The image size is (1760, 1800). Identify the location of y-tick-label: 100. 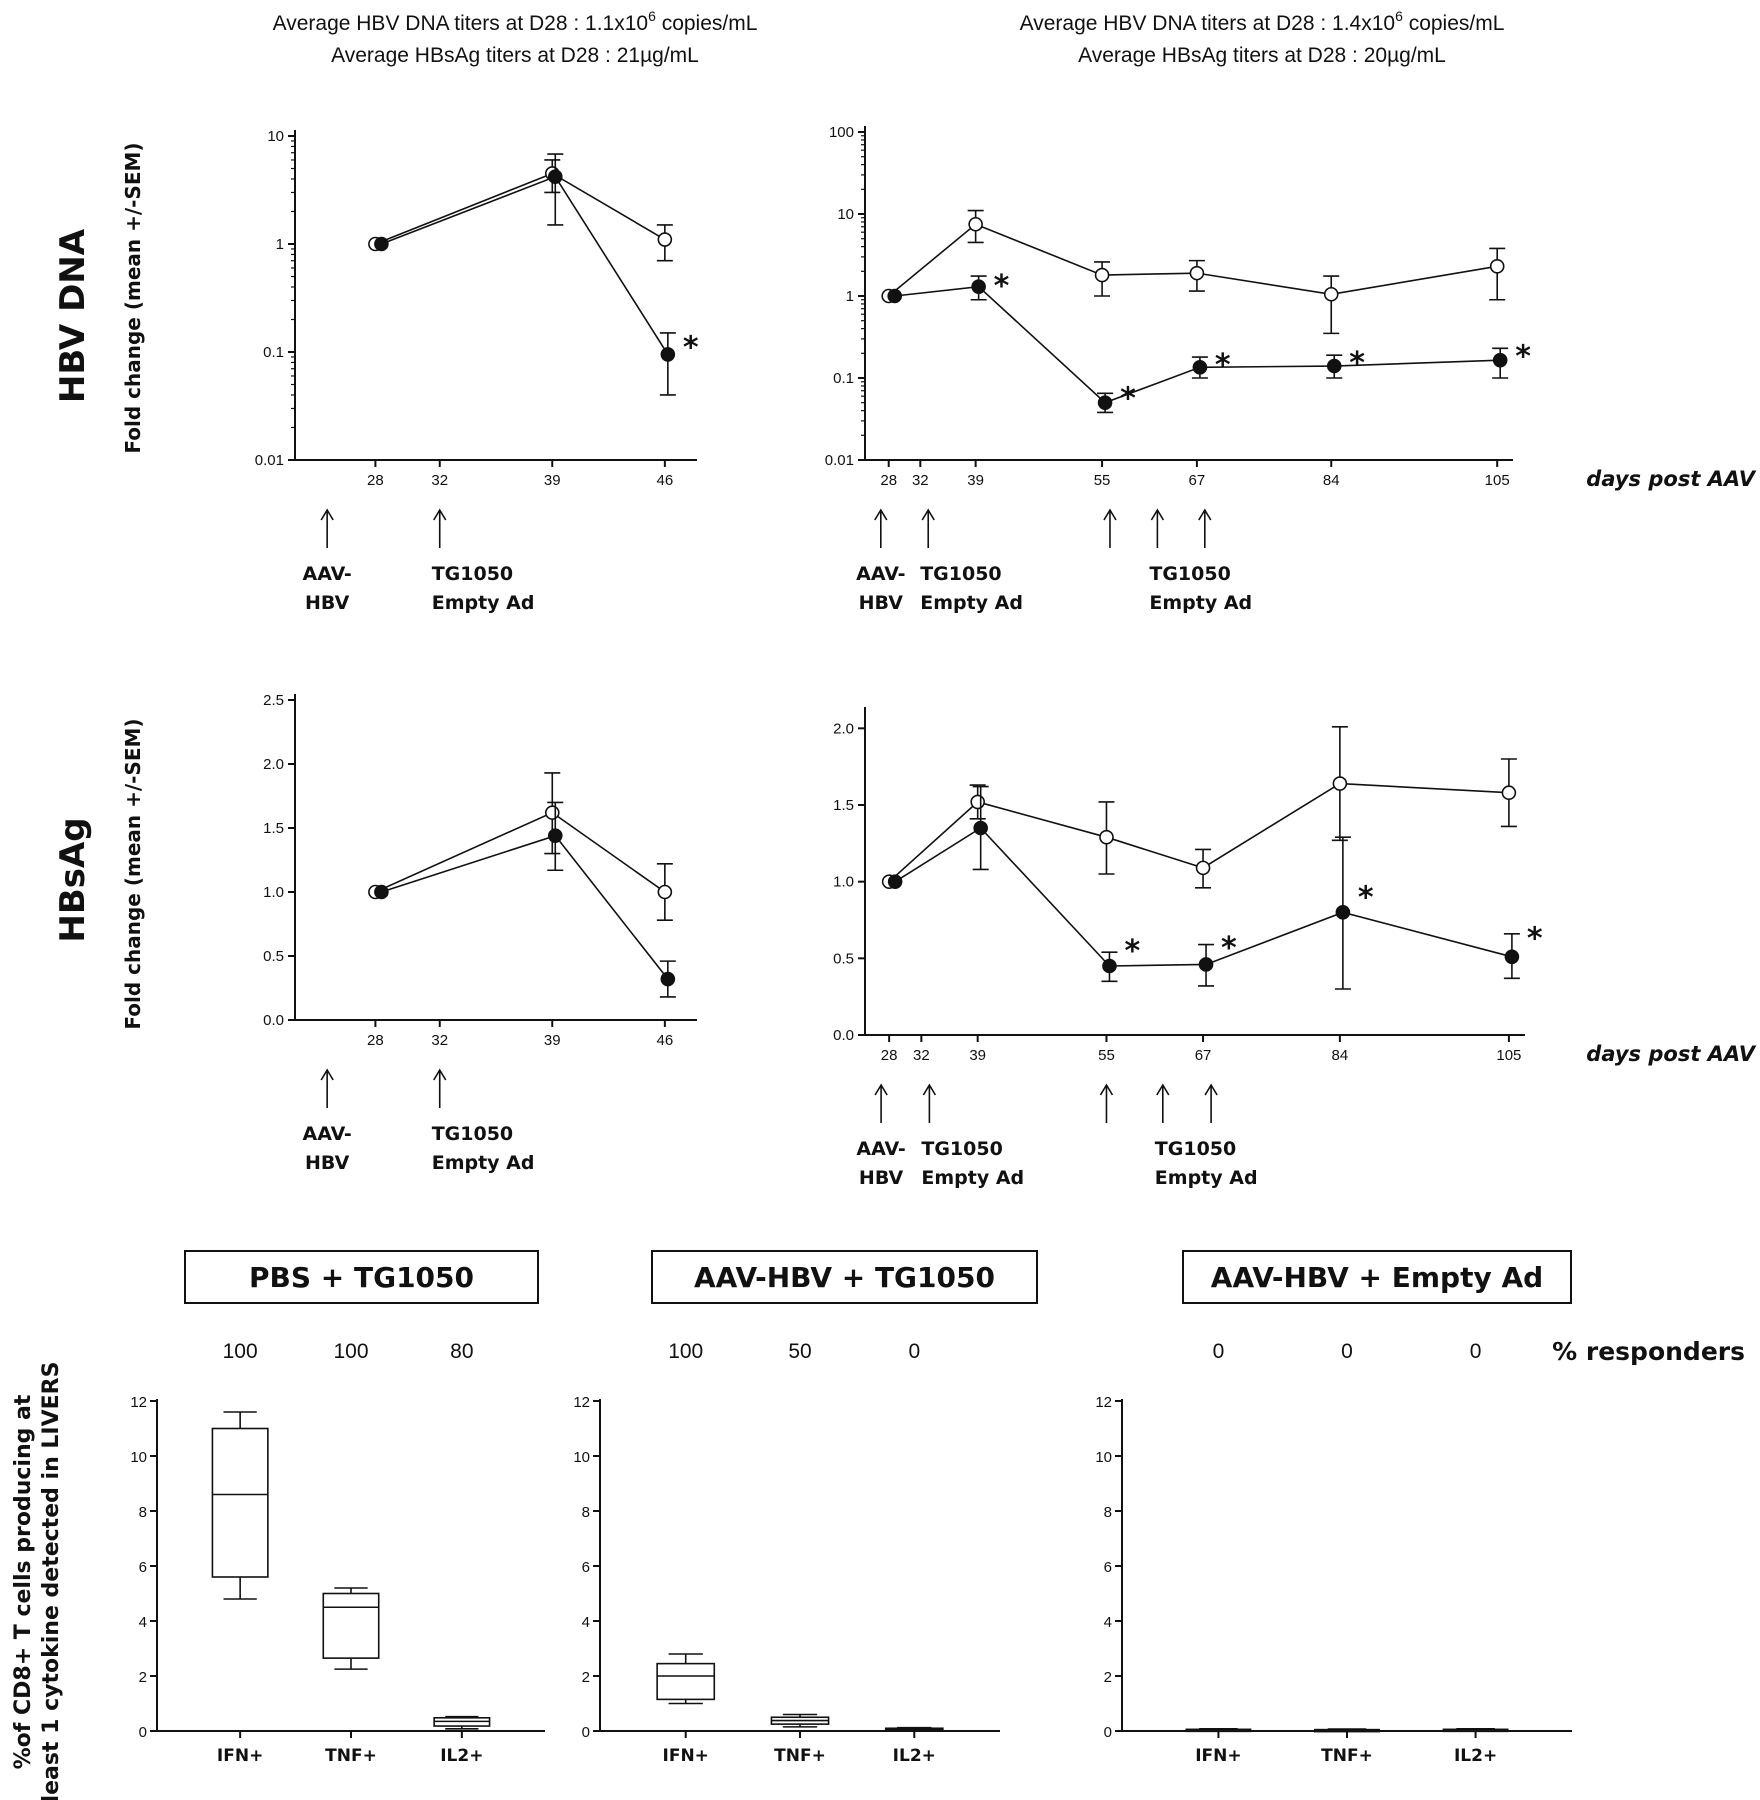
(841, 132).